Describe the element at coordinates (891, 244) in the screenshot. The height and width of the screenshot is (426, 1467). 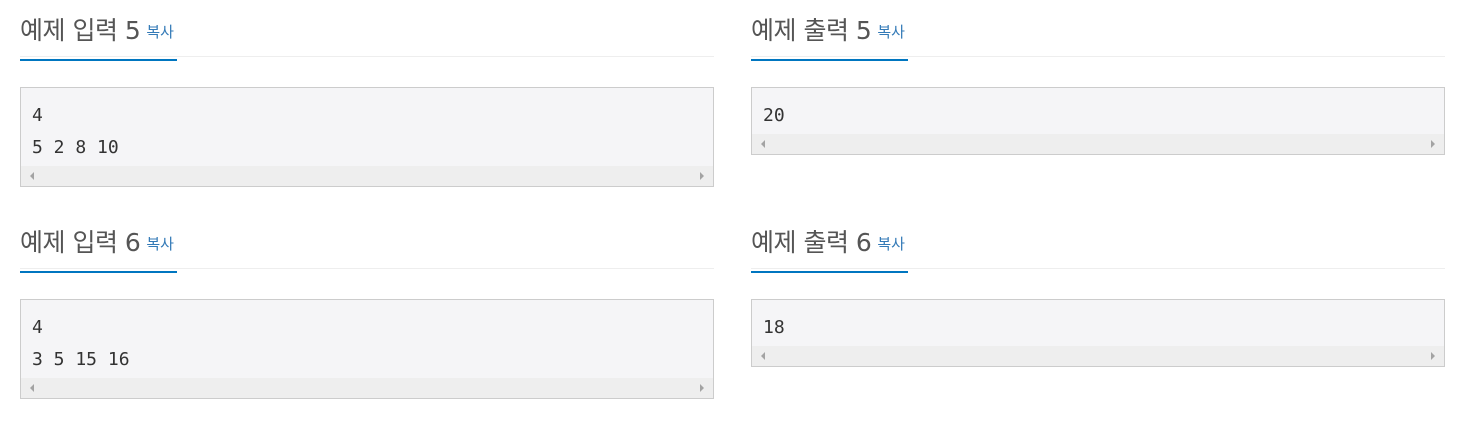
I see `copy-sample-output-6-link: 복사` at that location.